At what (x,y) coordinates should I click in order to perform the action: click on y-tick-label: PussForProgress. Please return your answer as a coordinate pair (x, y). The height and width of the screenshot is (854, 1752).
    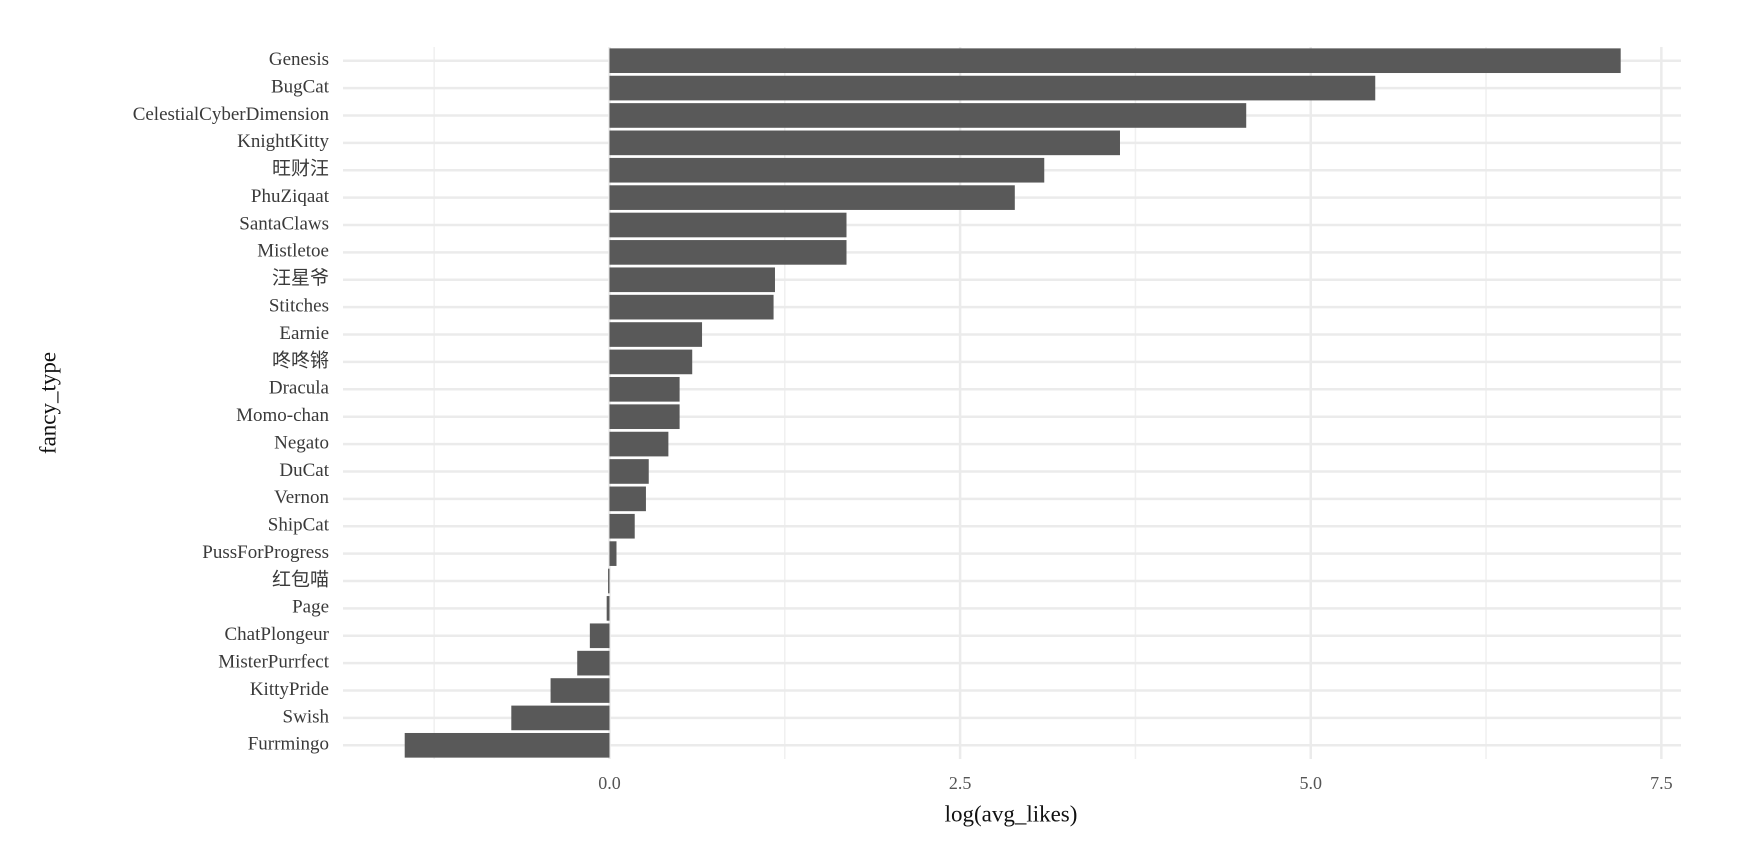
    Looking at the image, I should click on (265, 552).